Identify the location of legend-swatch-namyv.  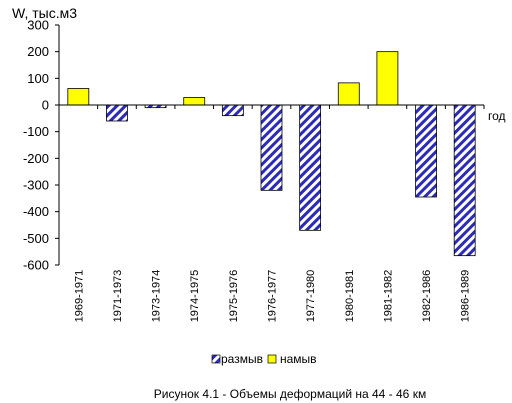
(272, 359).